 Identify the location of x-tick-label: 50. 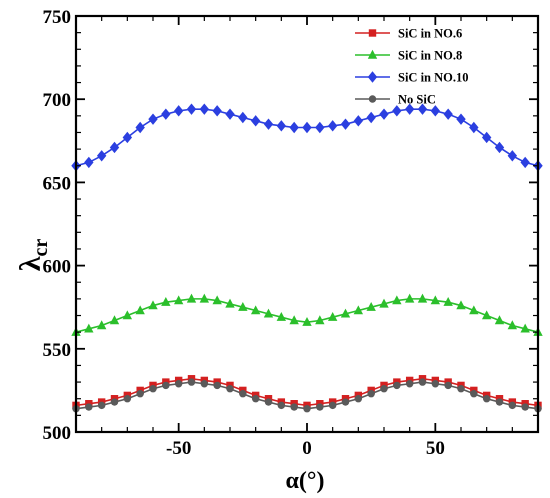
(435, 448).